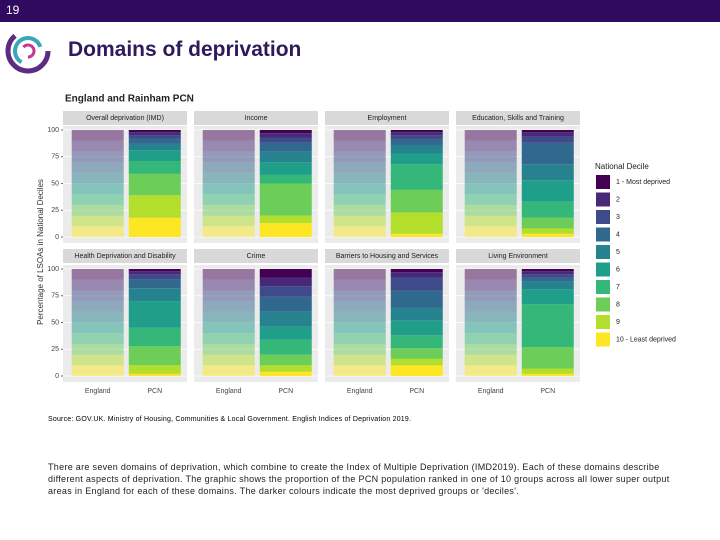 This screenshot has width=720, height=540. What do you see at coordinates (618, 304) in the screenshot?
I see `legend-label: 8` at bounding box center [618, 304].